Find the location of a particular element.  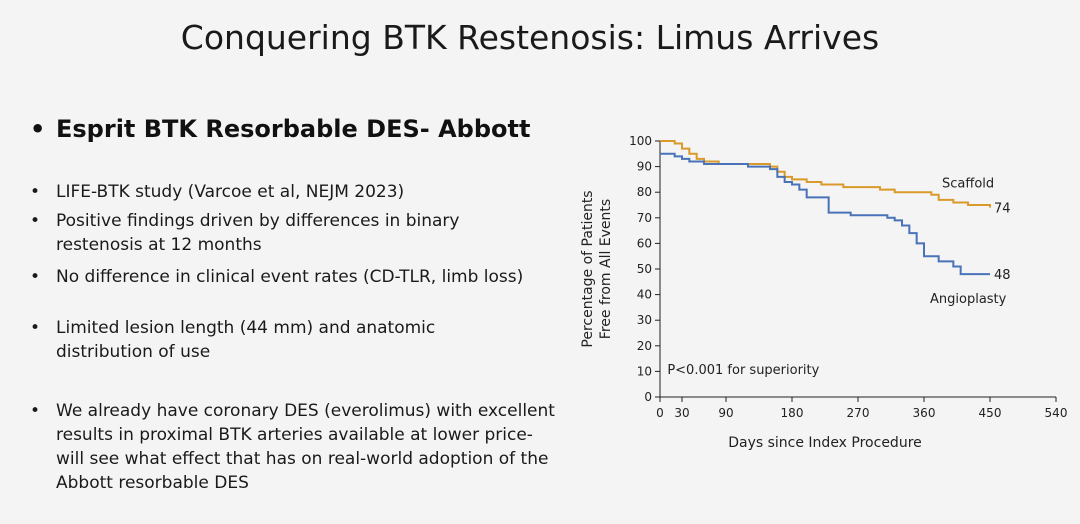

y-tick-label: 40 is located at coordinates (644, 295).